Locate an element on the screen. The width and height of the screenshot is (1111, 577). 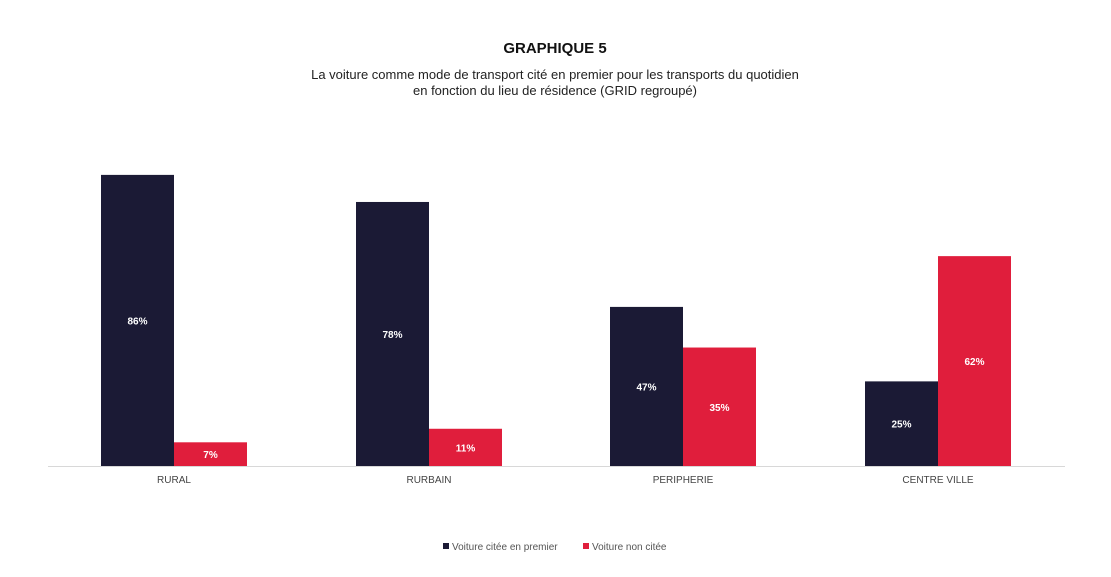
legend-label: Voiture citée en premier is located at coordinates (505, 547).